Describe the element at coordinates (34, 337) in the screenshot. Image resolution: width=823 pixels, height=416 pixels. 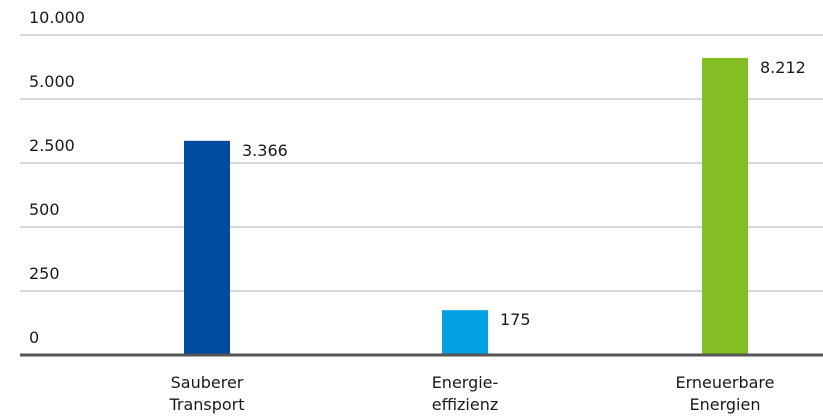
I see `y-tick-label: 0` at that location.